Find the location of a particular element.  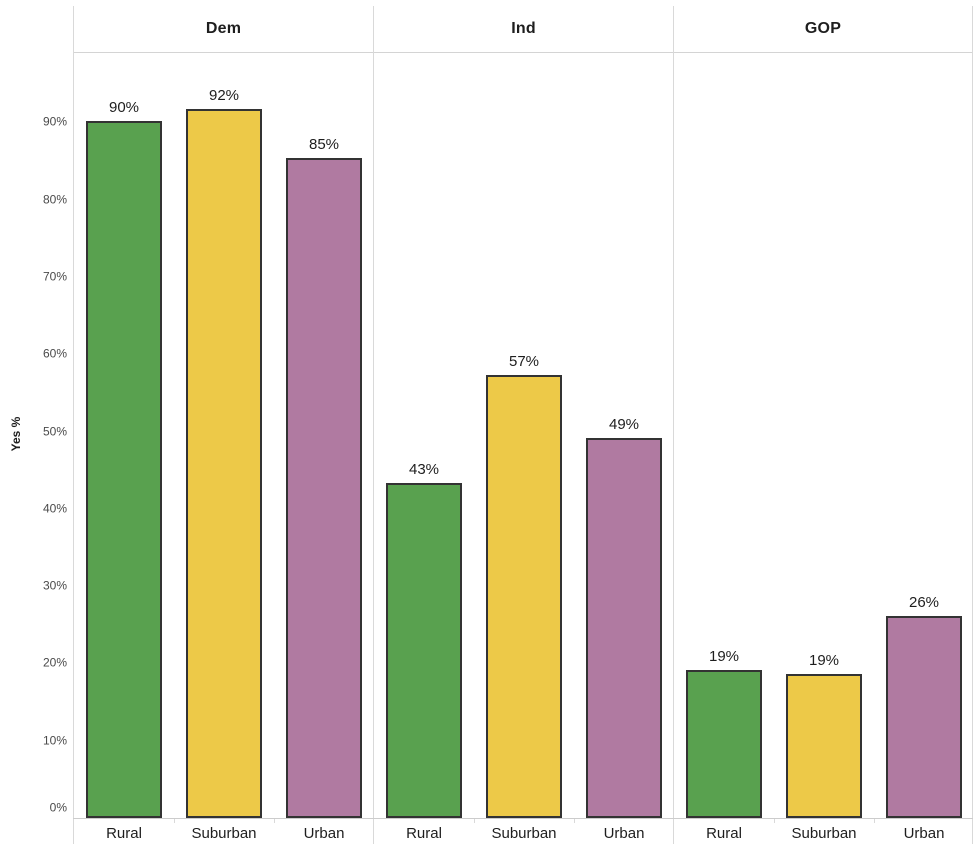

y-tick-label: 30% is located at coordinates (54, 585).